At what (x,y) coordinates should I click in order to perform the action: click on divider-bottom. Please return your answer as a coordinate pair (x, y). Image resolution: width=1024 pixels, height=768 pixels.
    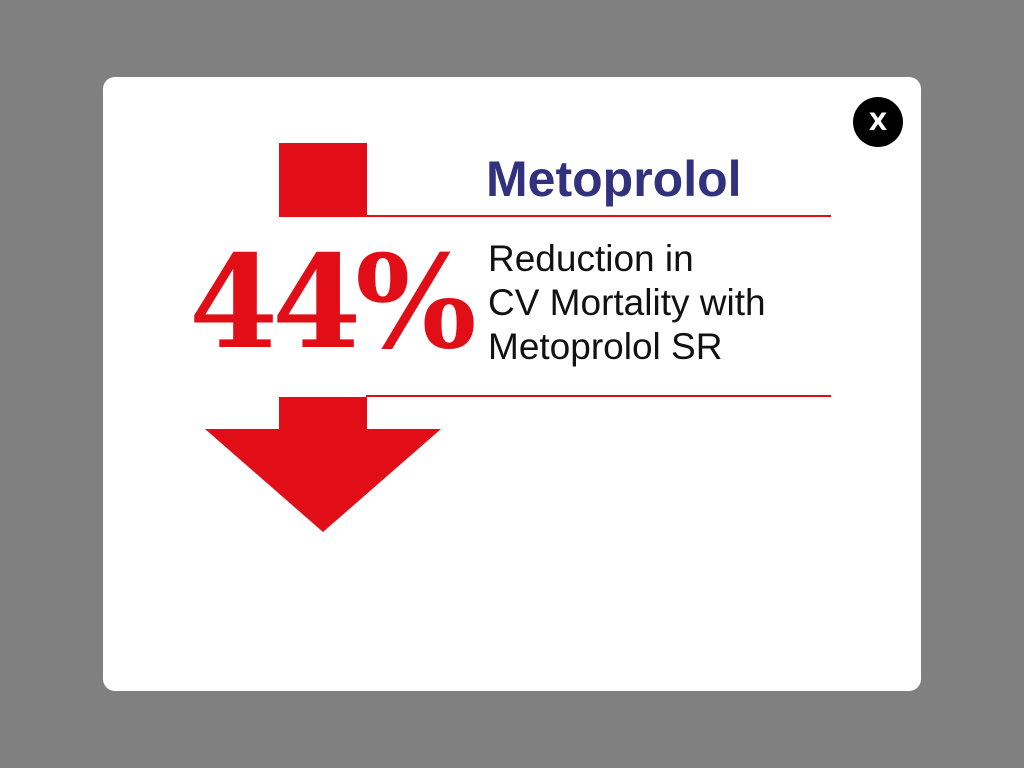
    Looking at the image, I should click on (598, 396).